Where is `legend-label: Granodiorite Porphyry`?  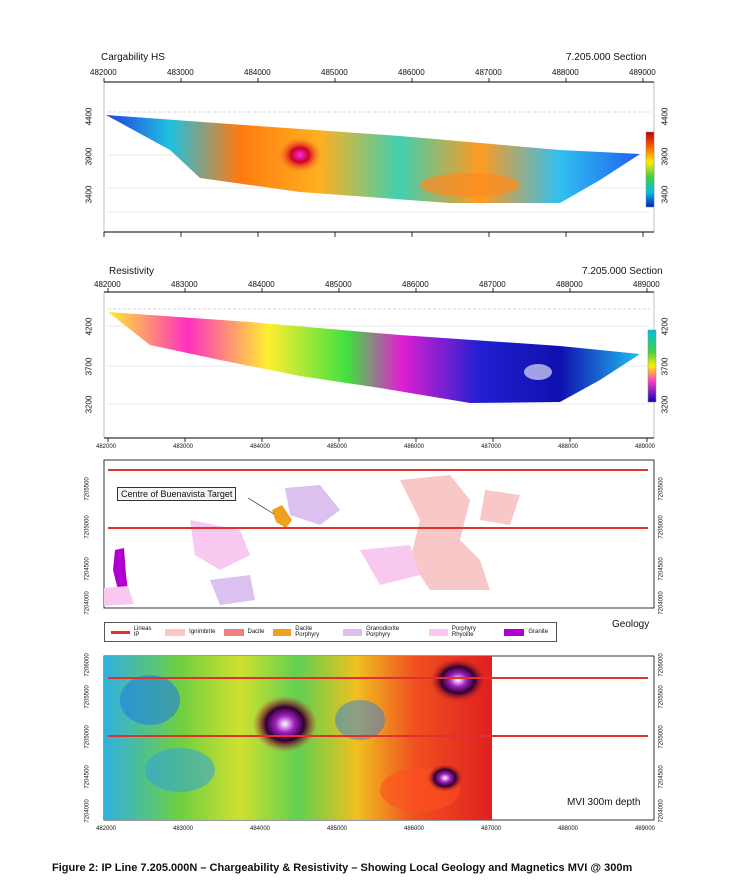
legend-label: Granodiorite Porphyry is located at coordinates (383, 632).